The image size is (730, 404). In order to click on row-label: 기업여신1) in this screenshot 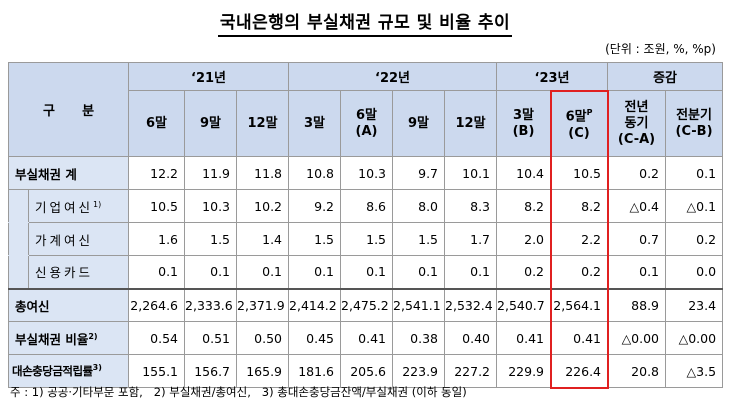, I will do `click(78, 206)`.